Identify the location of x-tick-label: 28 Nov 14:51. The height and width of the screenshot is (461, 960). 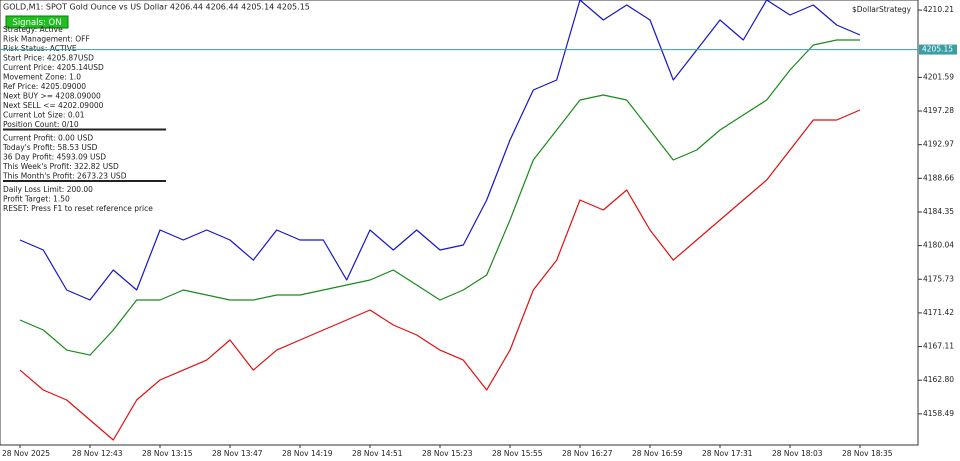
(377, 453).